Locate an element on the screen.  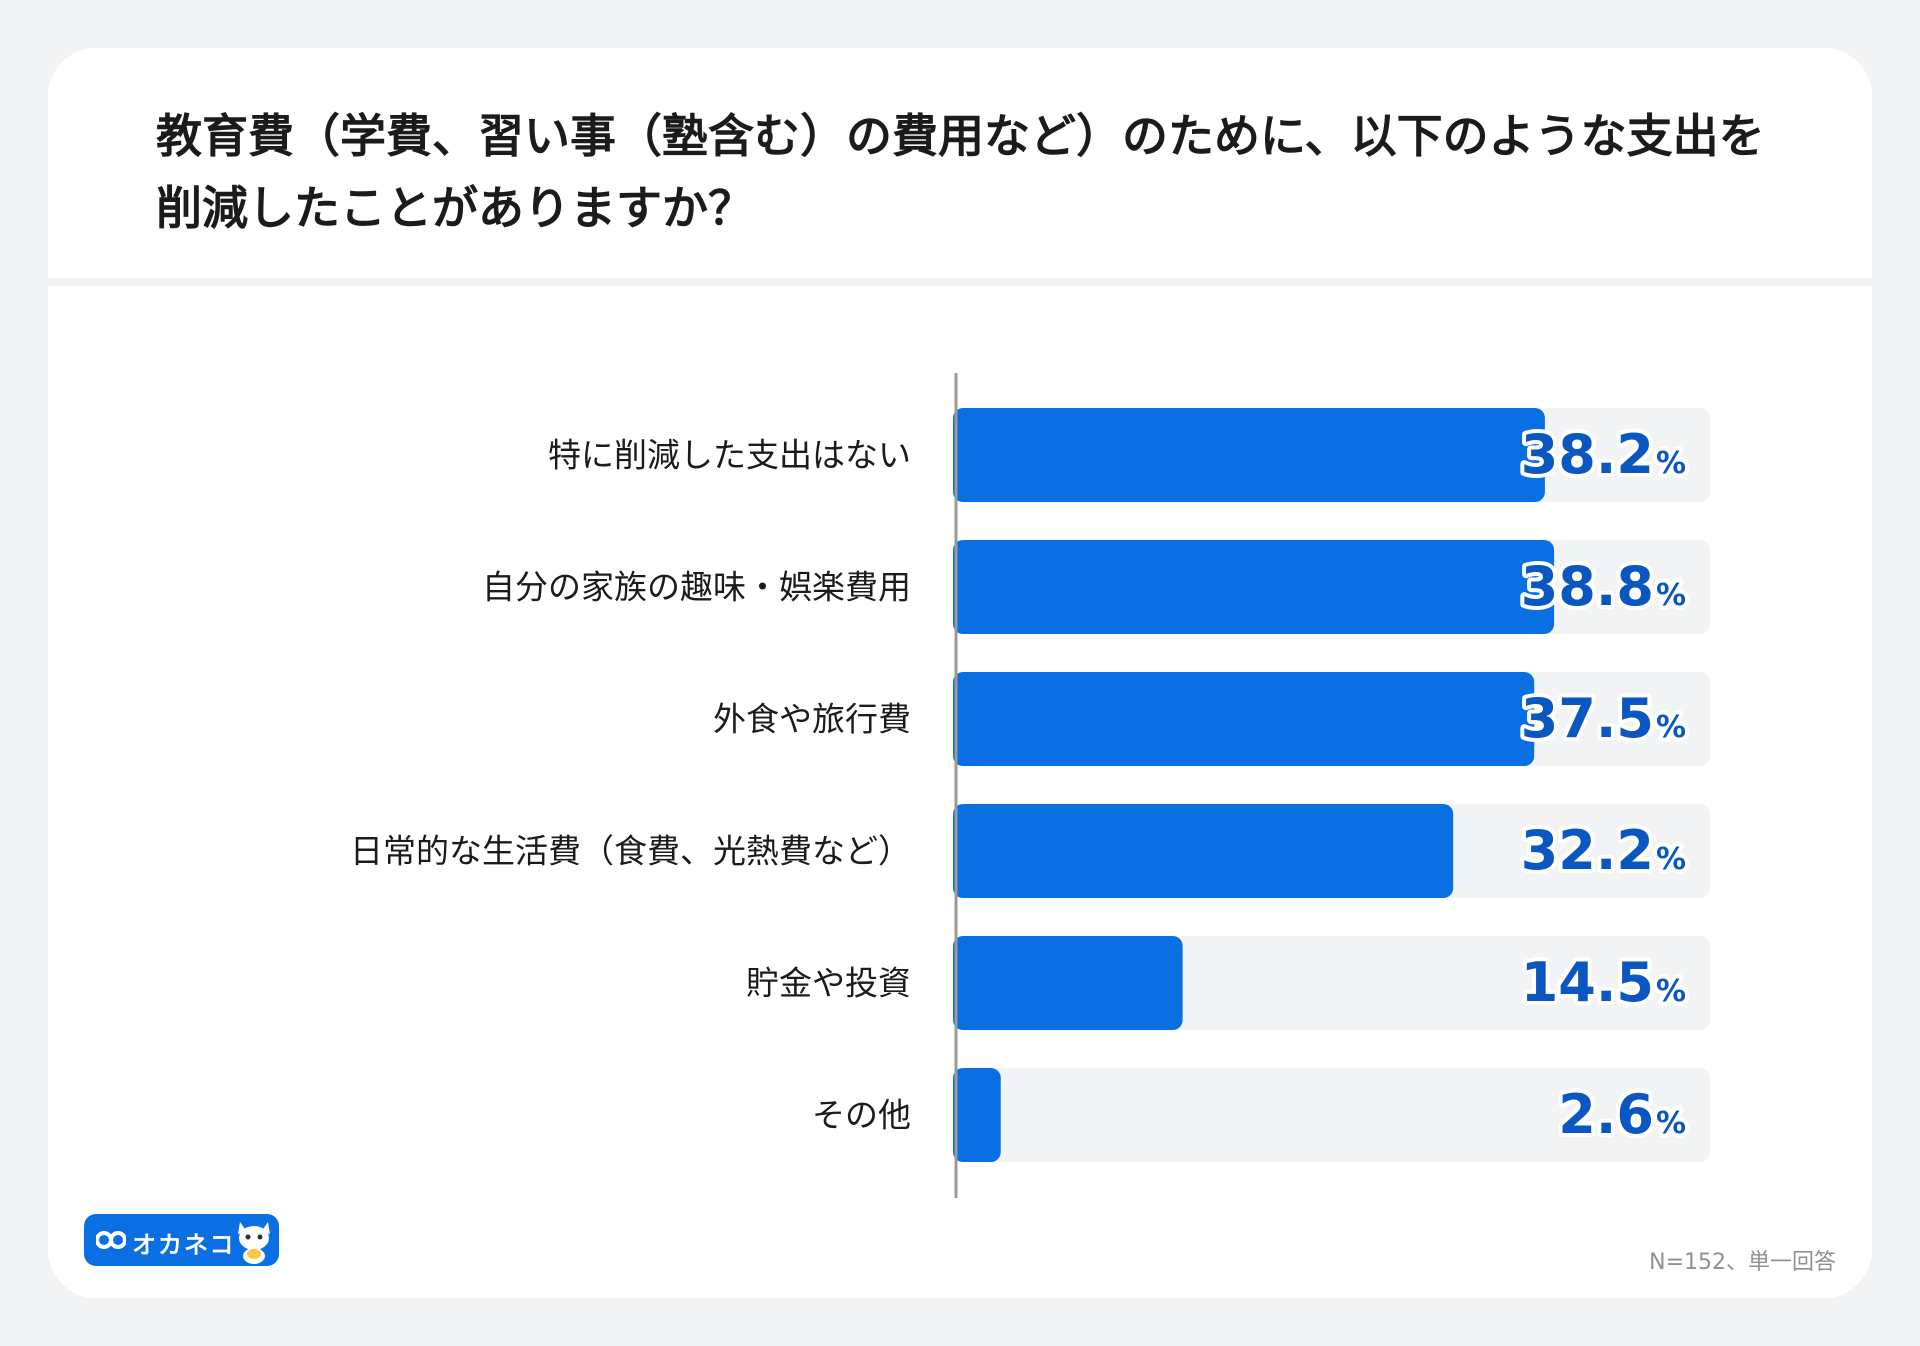
value-label: 32.2% is located at coordinates (1603, 850).